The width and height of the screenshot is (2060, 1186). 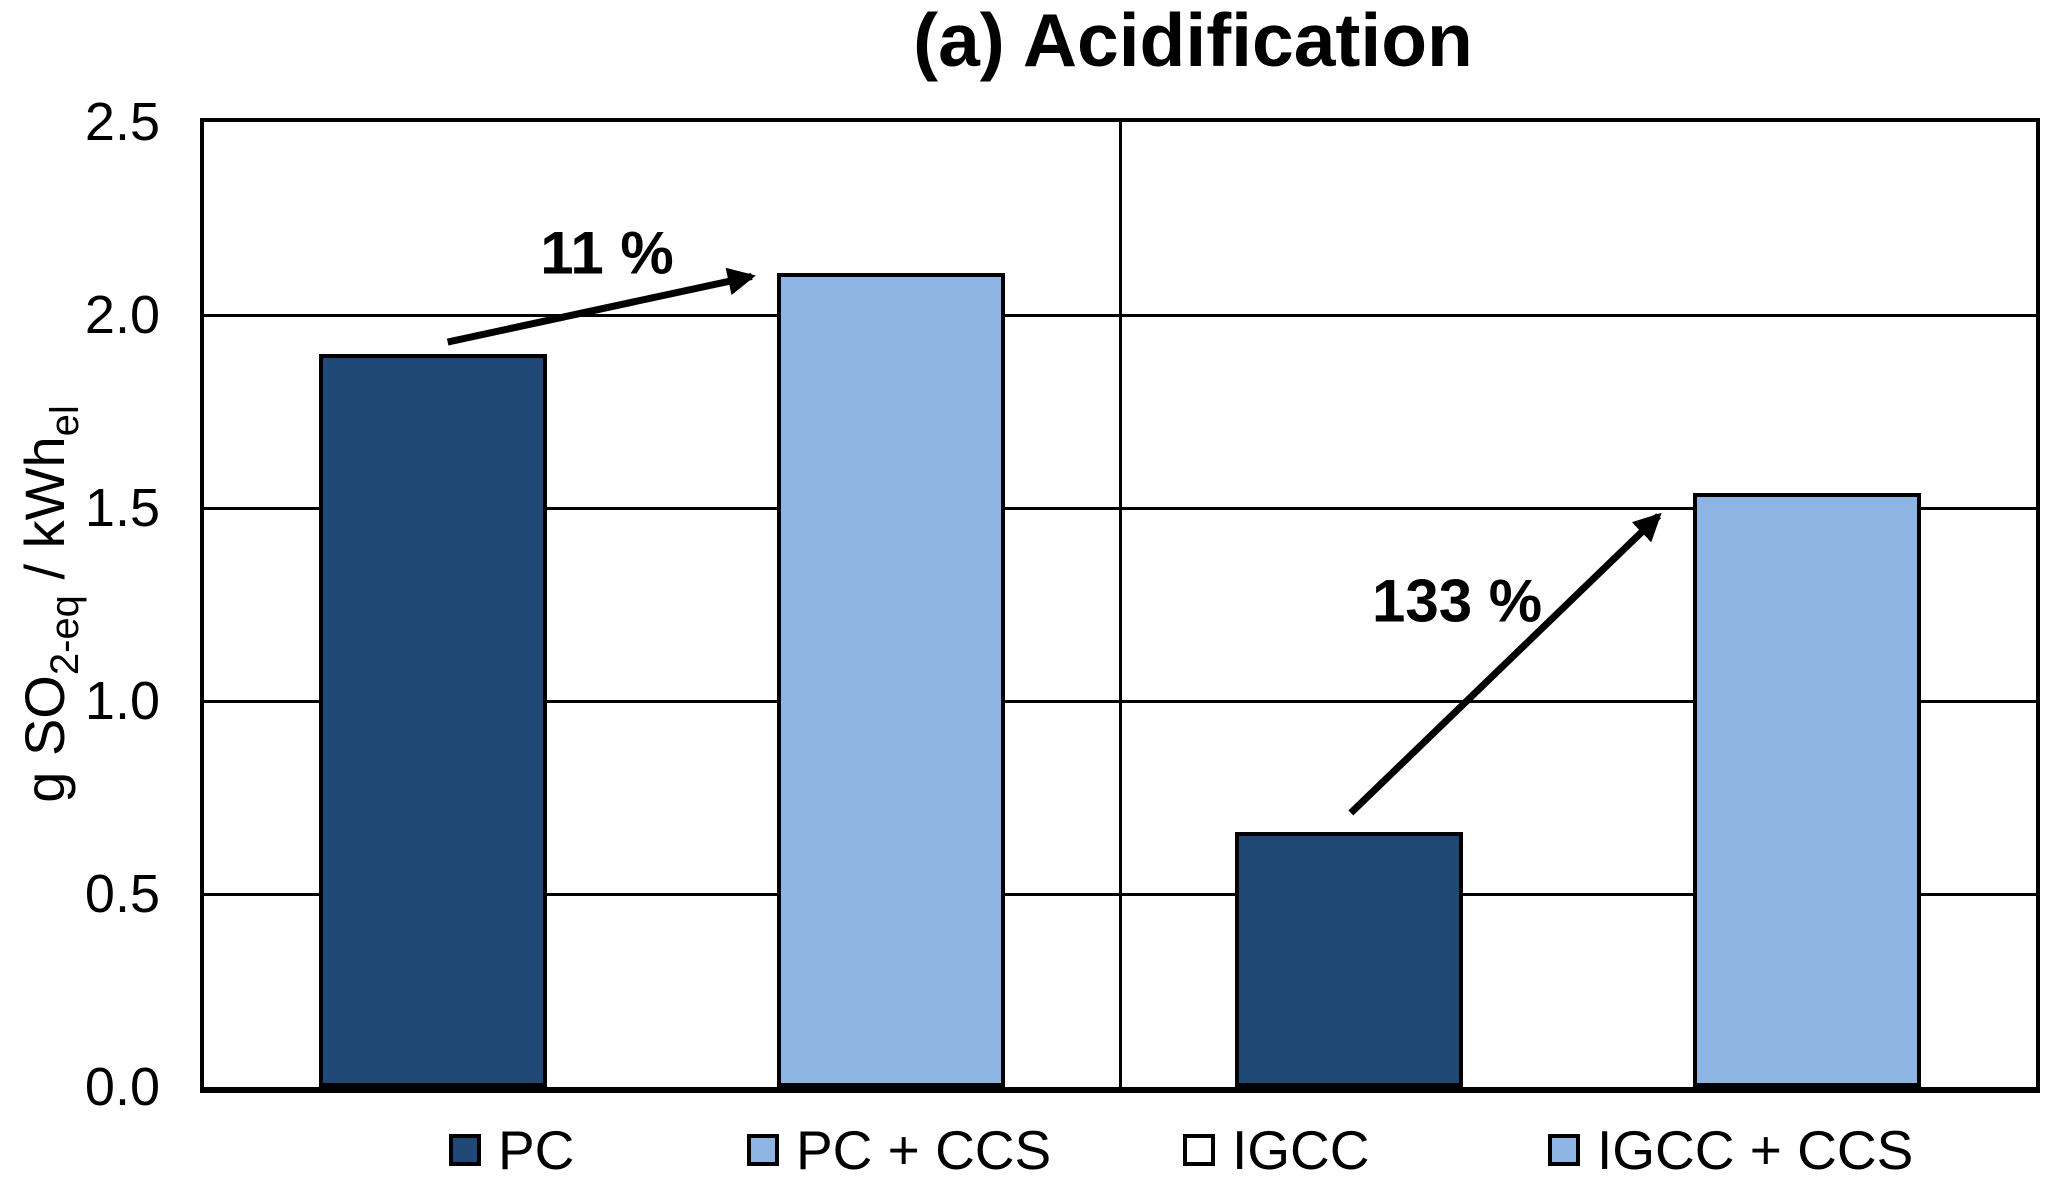 I want to click on y-tick-label-1.0: 1.0, so click(x=122, y=701).